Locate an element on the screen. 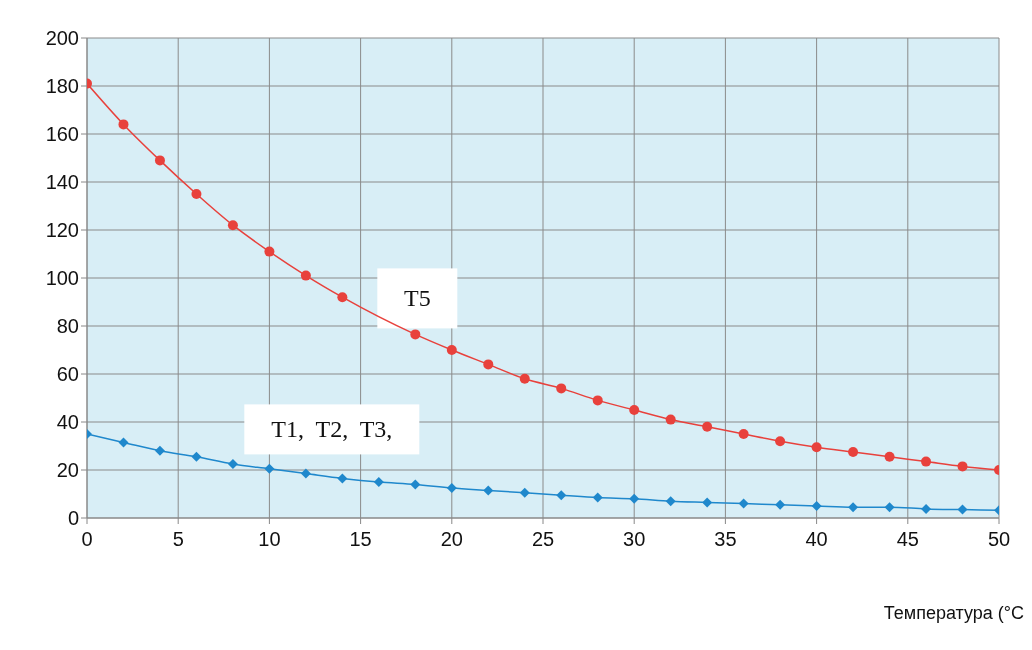 This screenshot has width=1032, height=650. y-tick-label: 140 is located at coordinates (62, 182).